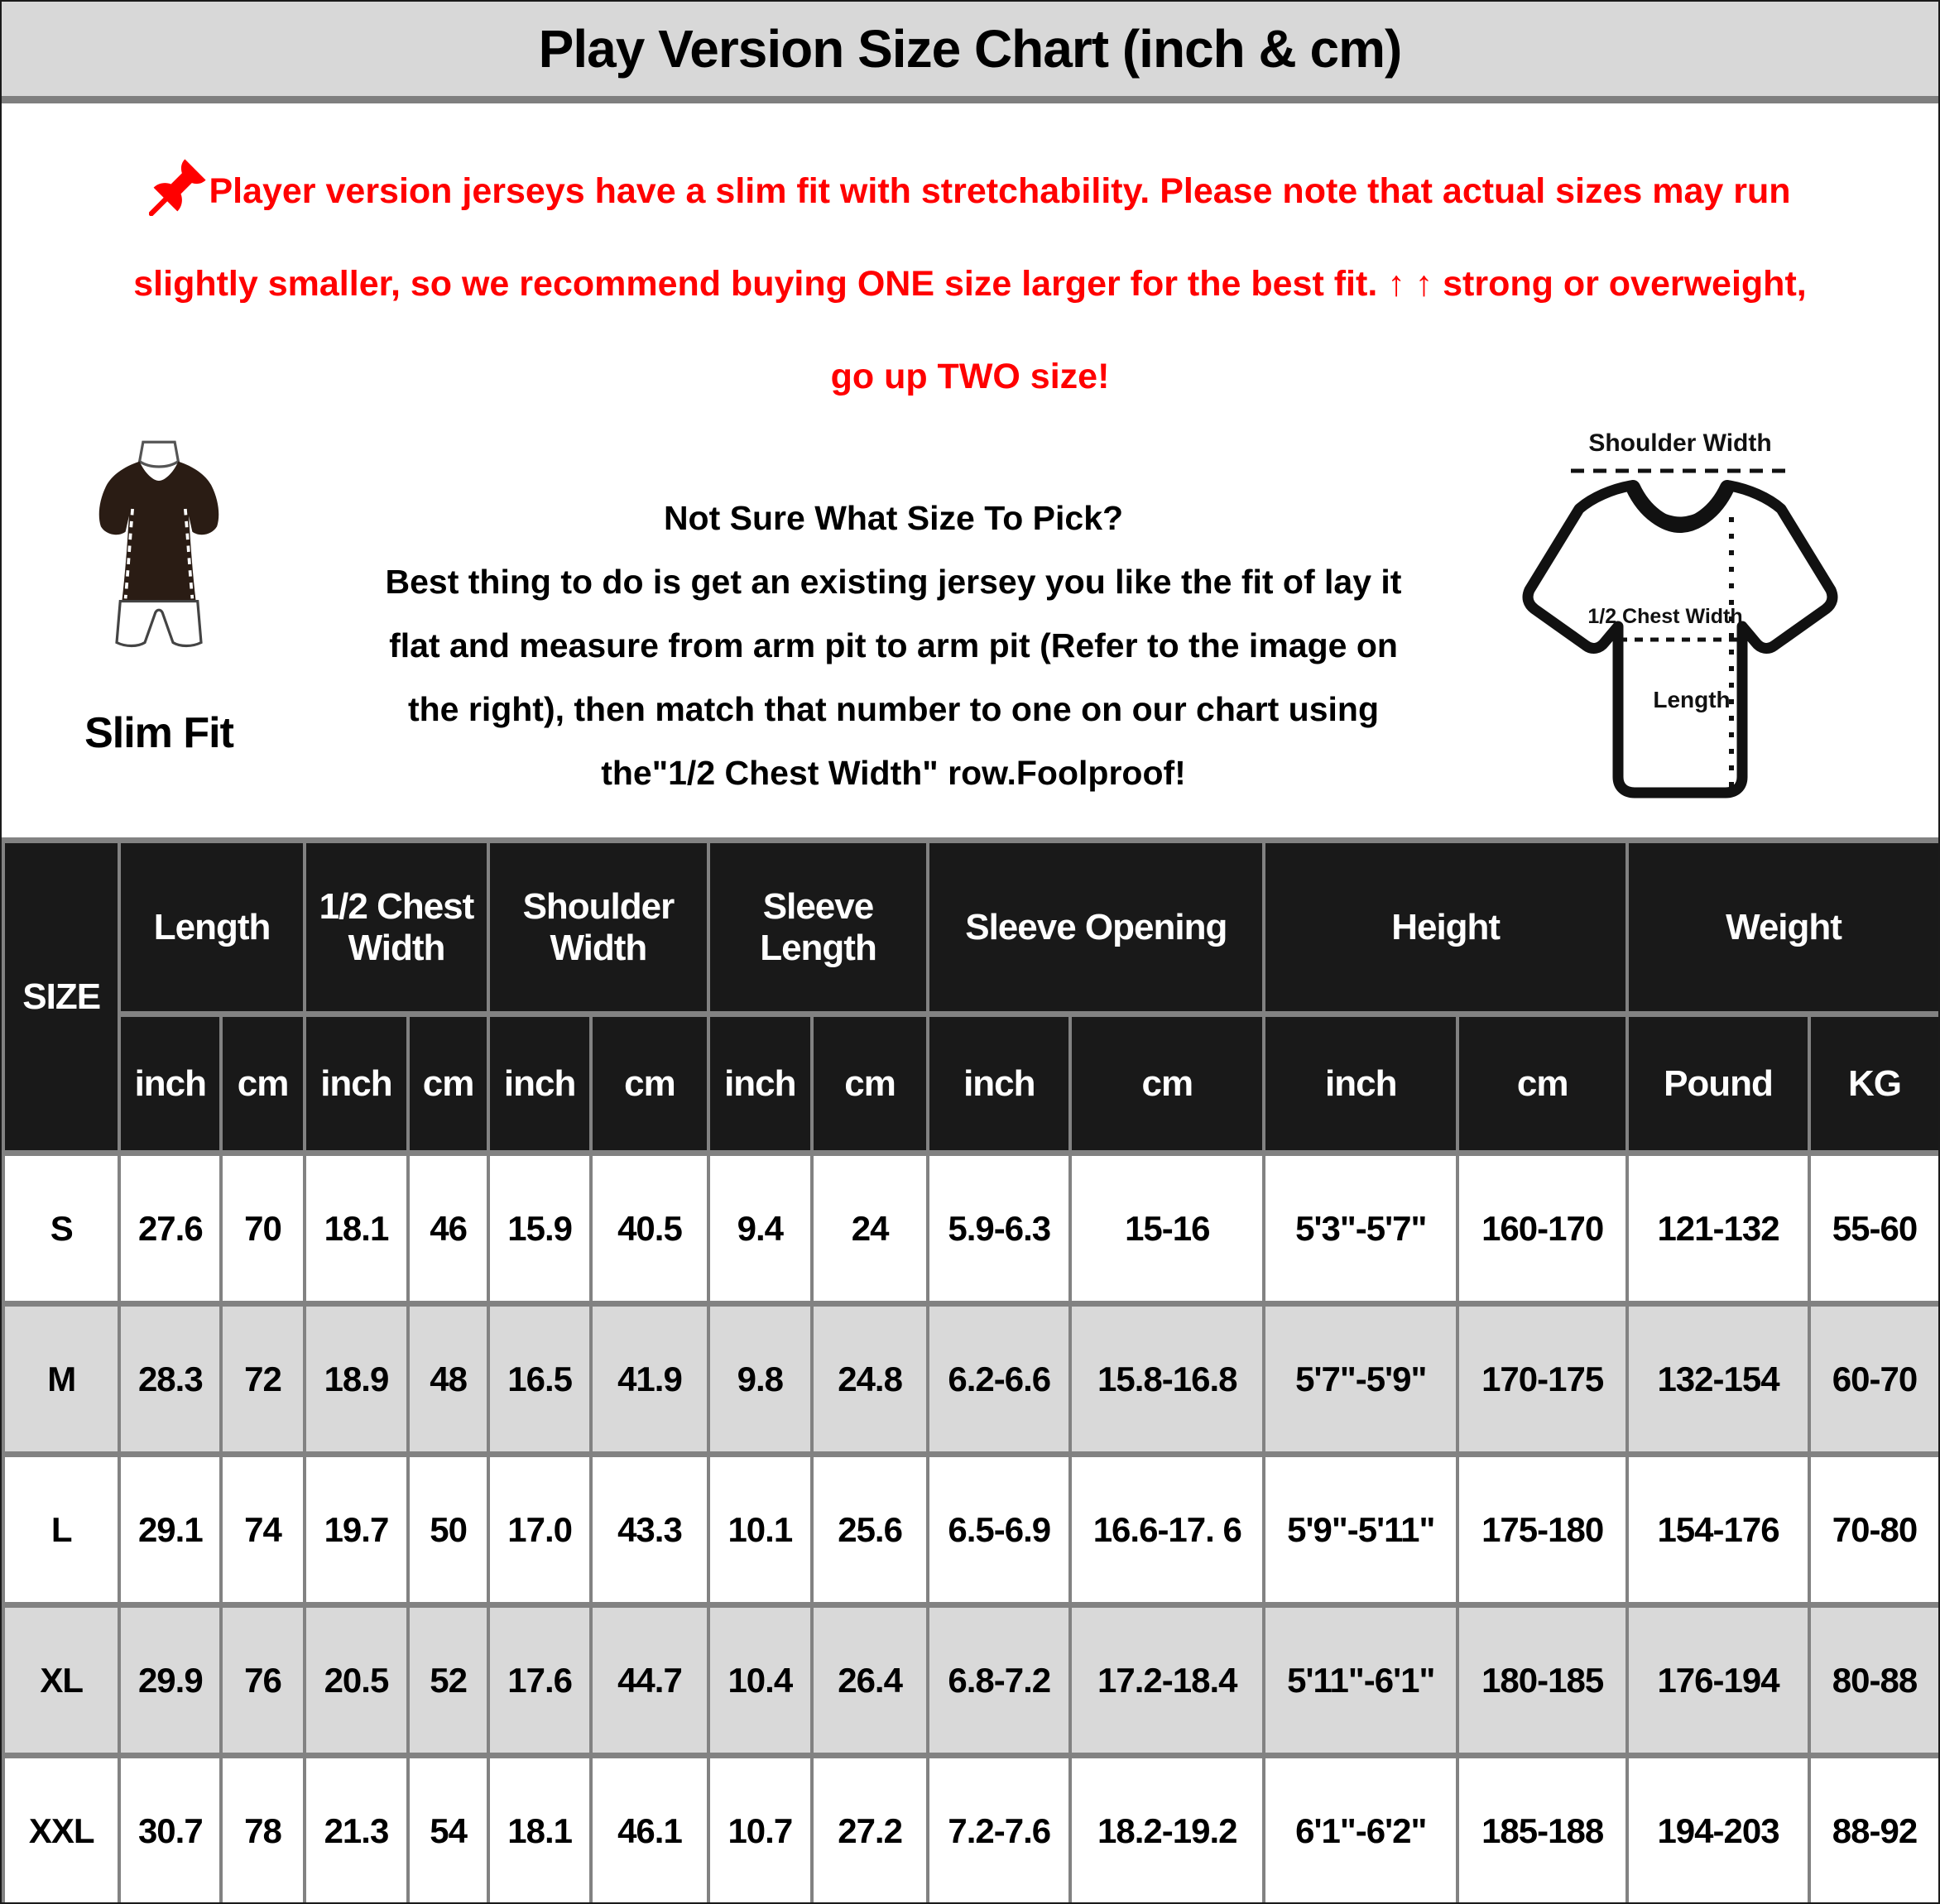 The width and height of the screenshot is (1940, 1904). I want to click on slim-fit-figure: Slim Fit, so click(159, 598).